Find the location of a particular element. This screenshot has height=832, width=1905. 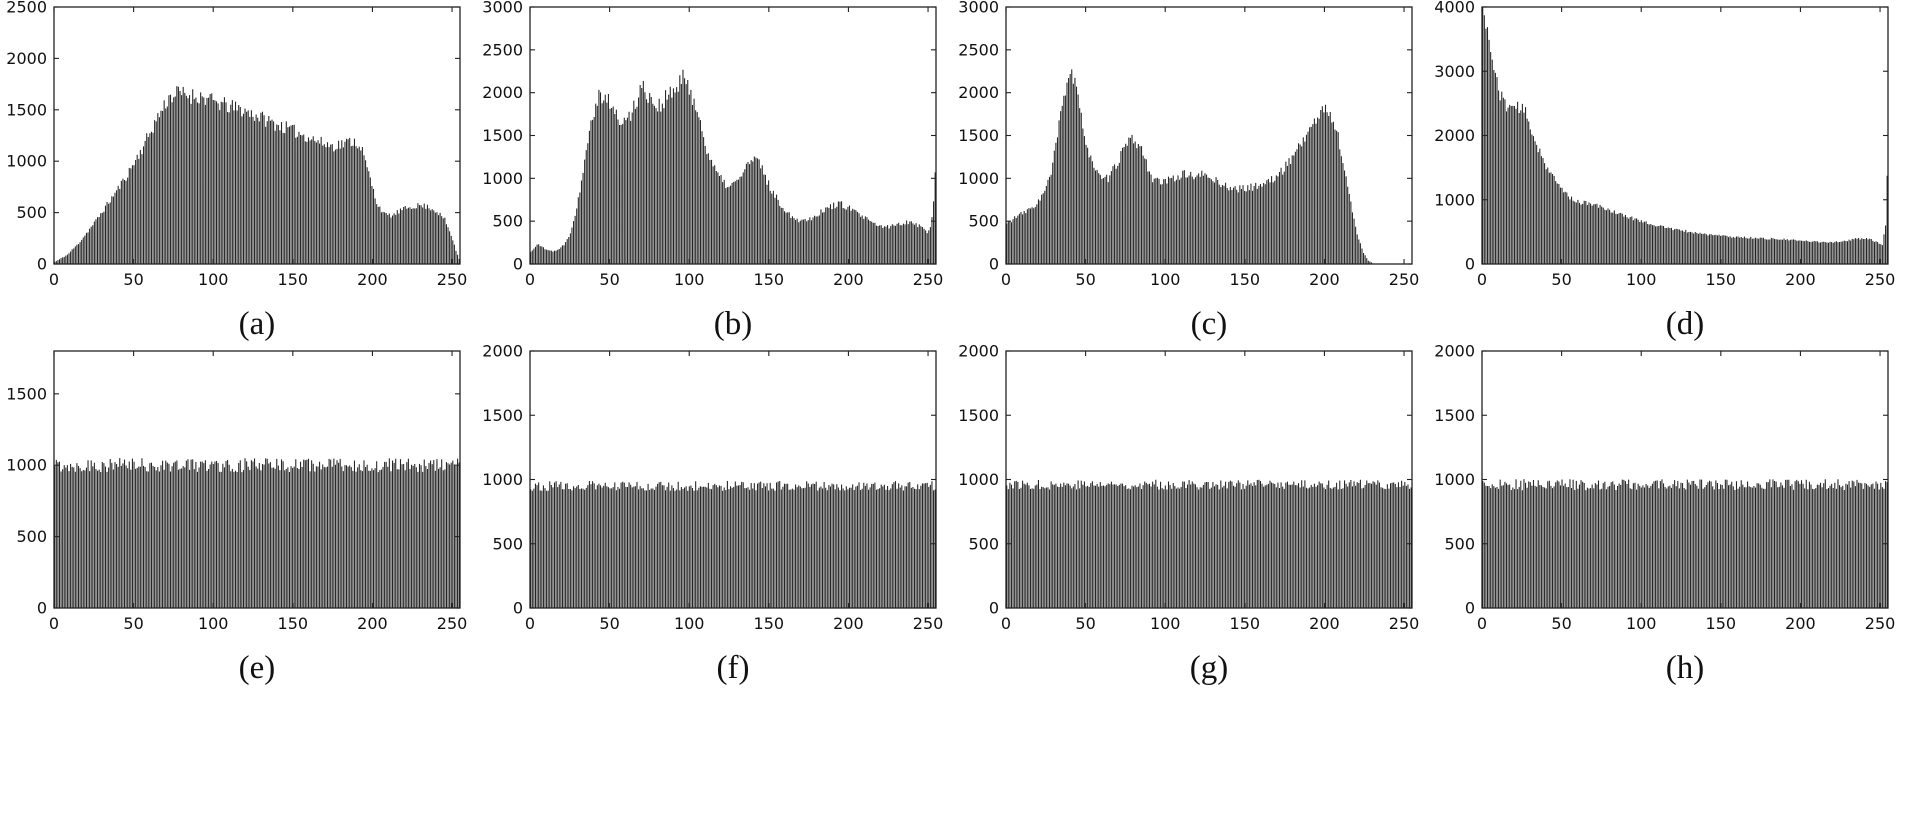

subplot-caption-b: (b) is located at coordinates (733, 324).